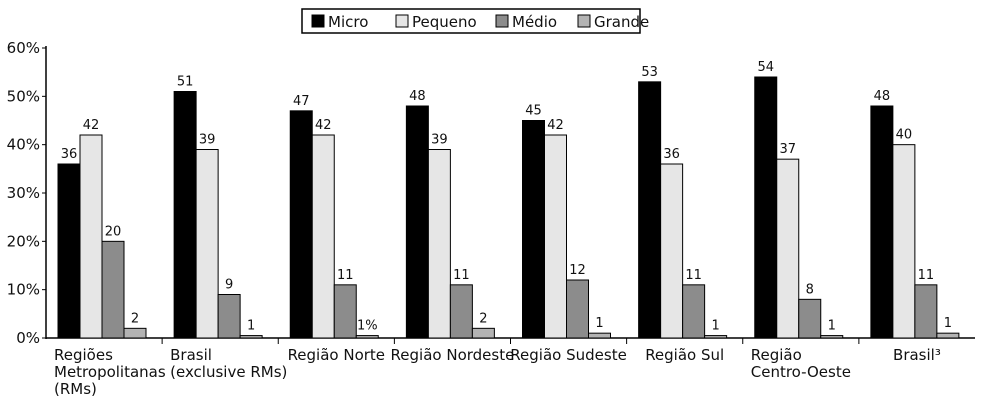  What do you see at coordinates (336, 355) in the screenshot?
I see `x-category-label: Região Norte` at bounding box center [336, 355].